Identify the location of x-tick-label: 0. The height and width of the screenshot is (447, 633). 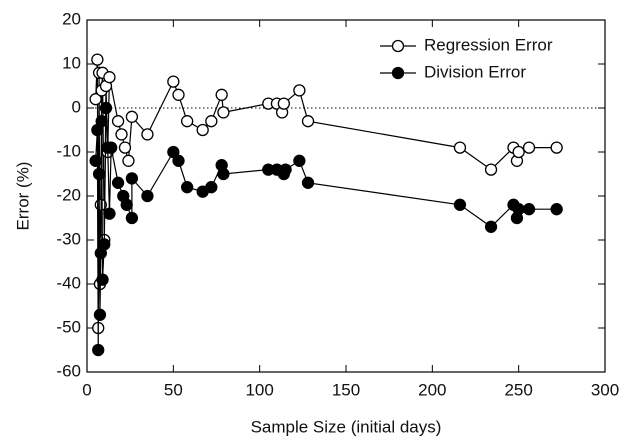
(86, 389).